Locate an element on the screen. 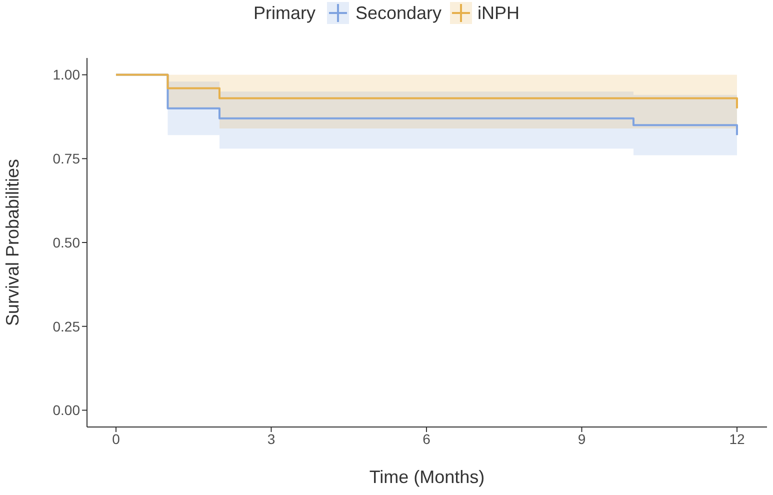  legend-label: Secondary is located at coordinates (398, 13).